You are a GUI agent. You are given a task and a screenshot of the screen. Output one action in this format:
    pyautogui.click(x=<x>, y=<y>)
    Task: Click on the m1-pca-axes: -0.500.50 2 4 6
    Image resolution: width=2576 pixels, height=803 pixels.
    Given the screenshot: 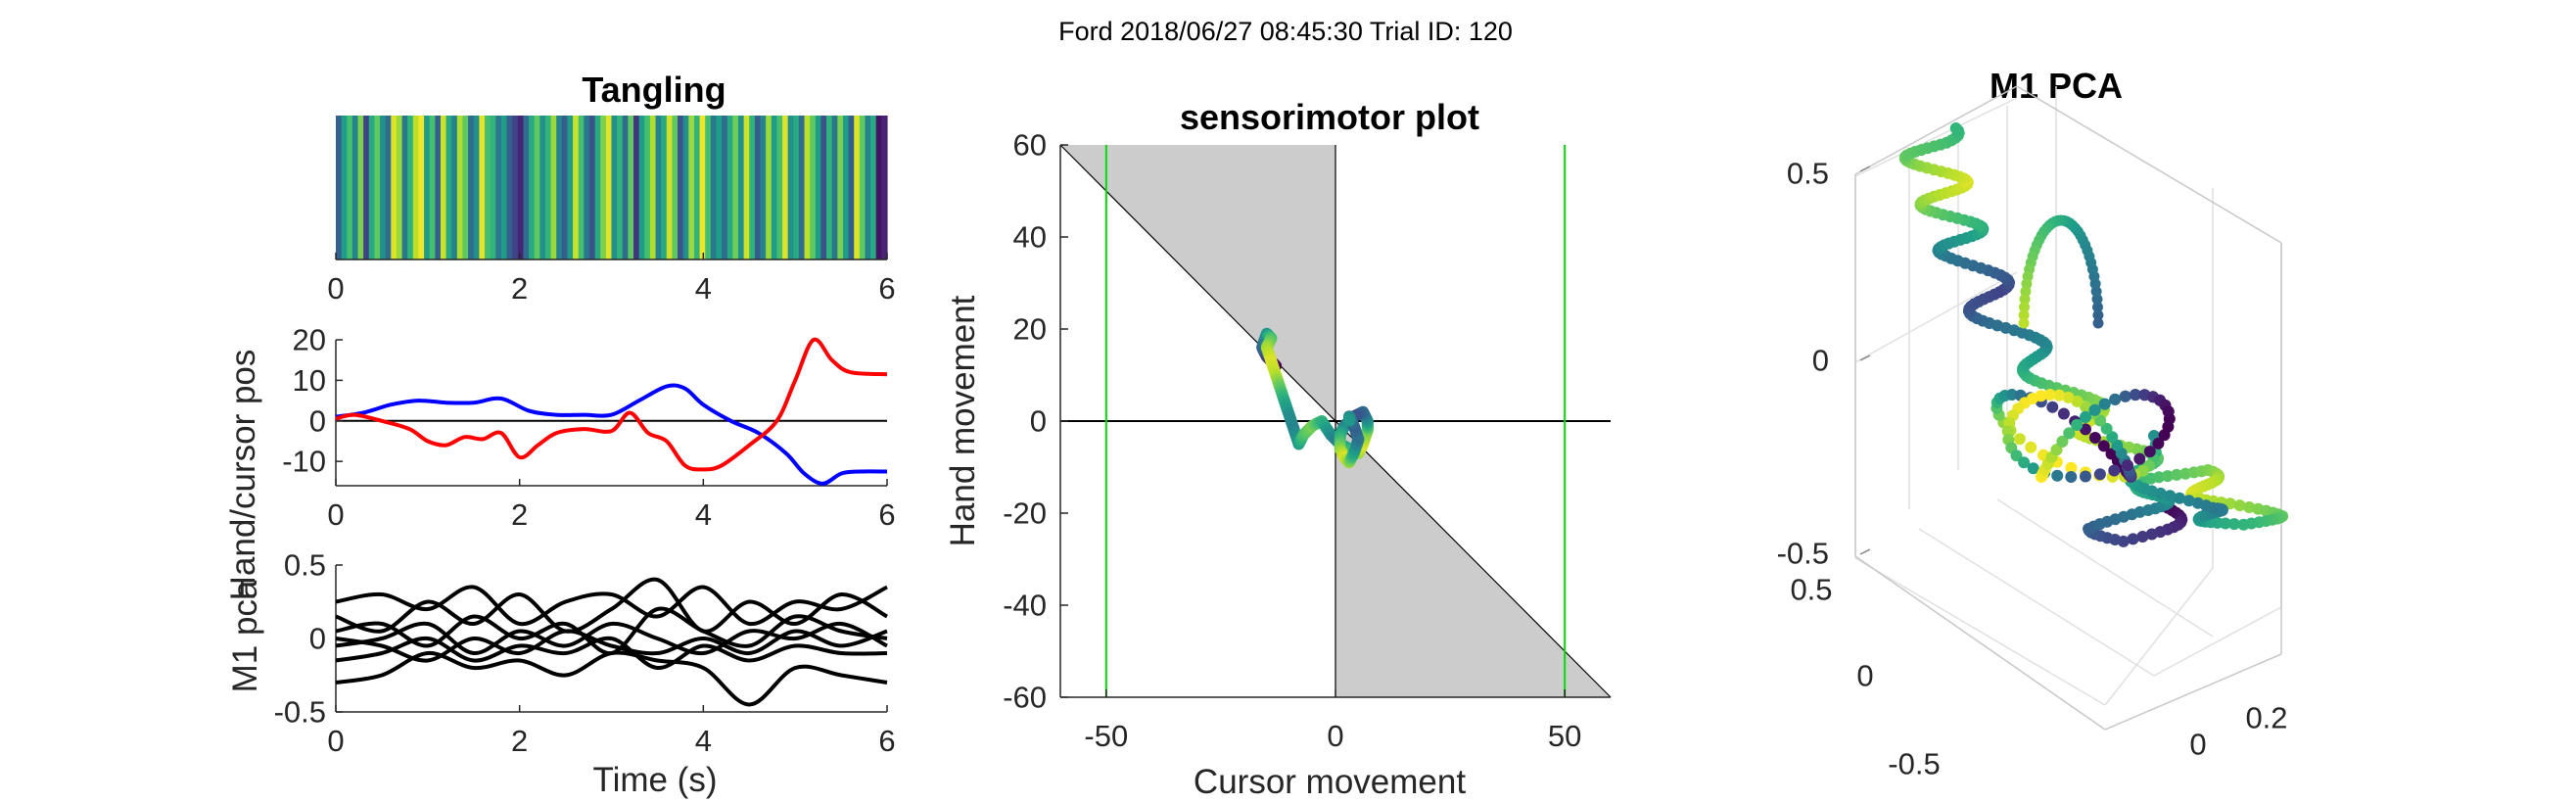 What is the action you would take?
    pyautogui.click(x=585, y=653)
    